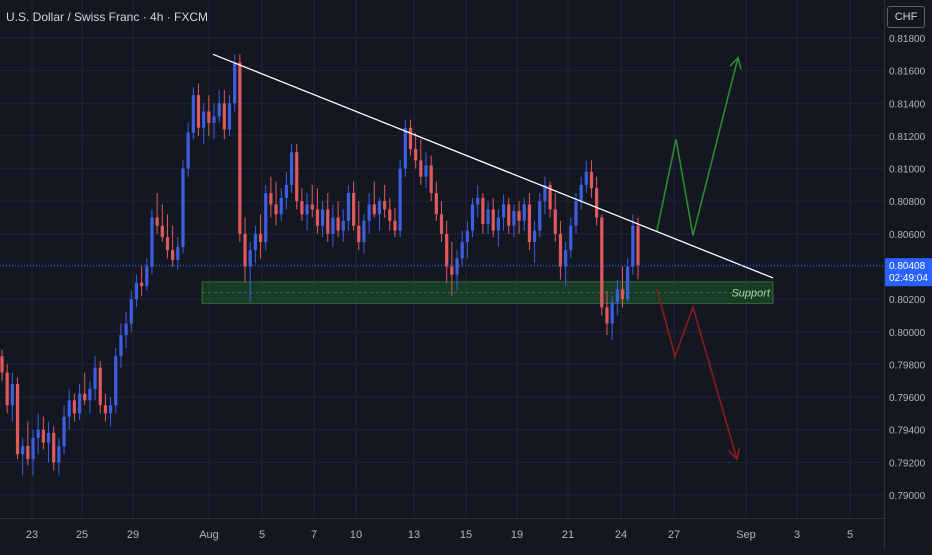  I want to click on bullish-projection-arrow-head, so click(735, 62).